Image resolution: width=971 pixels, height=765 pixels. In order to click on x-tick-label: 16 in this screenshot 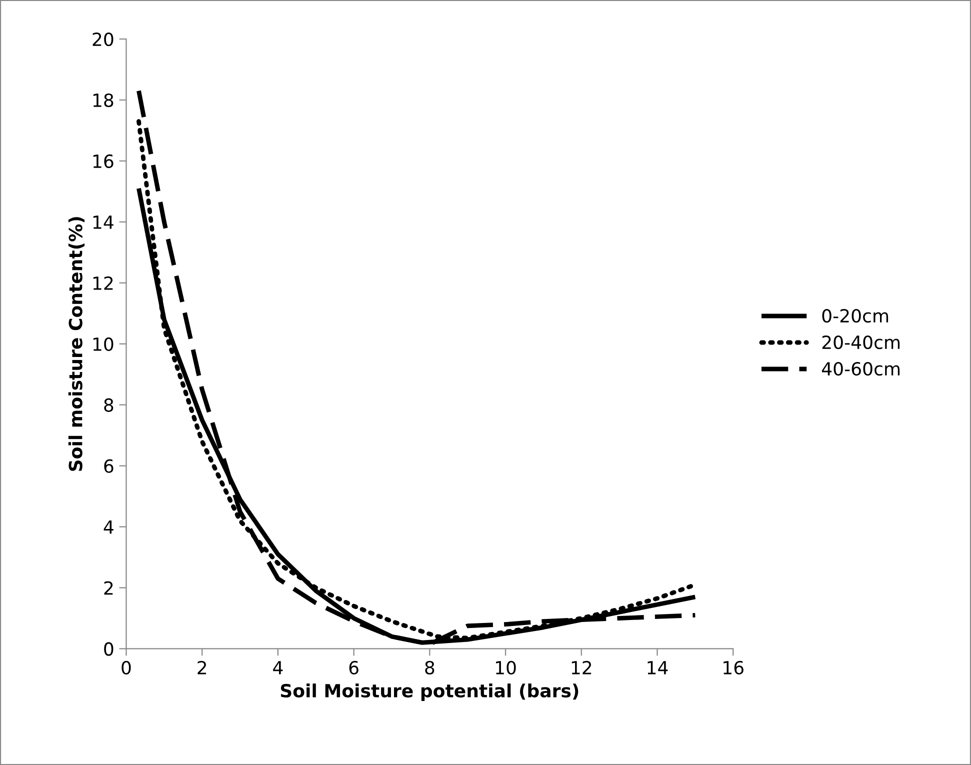, I will do `click(734, 667)`.